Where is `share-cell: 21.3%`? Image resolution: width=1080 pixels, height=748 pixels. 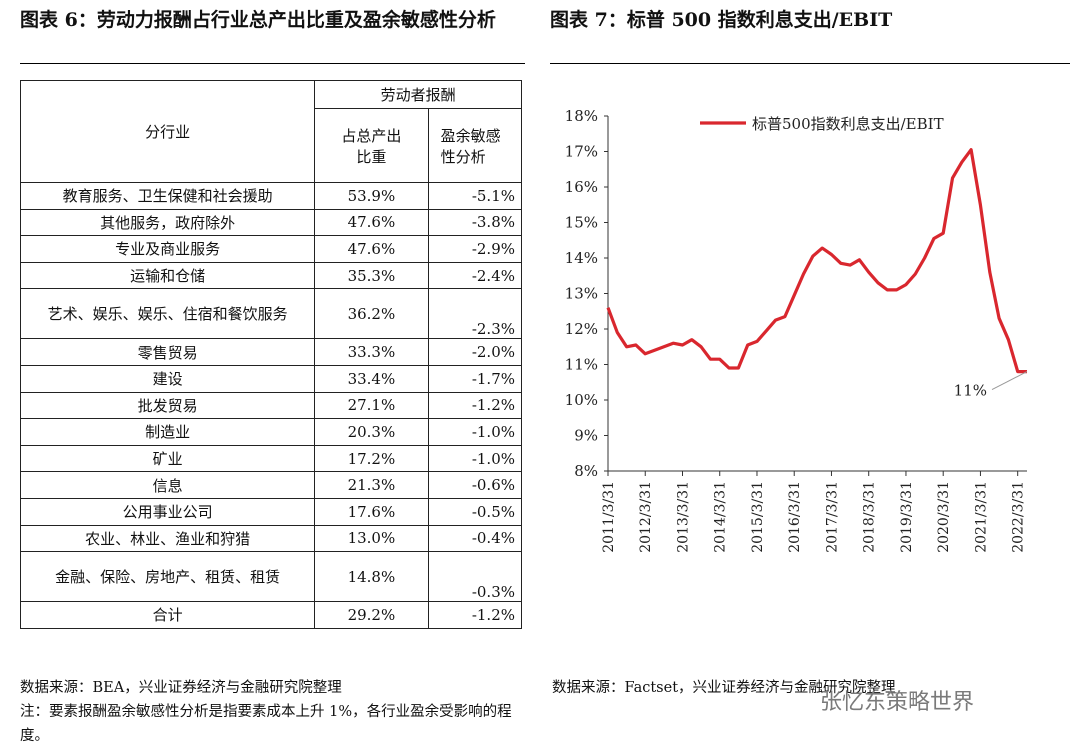
share-cell: 21.3% is located at coordinates (371, 485).